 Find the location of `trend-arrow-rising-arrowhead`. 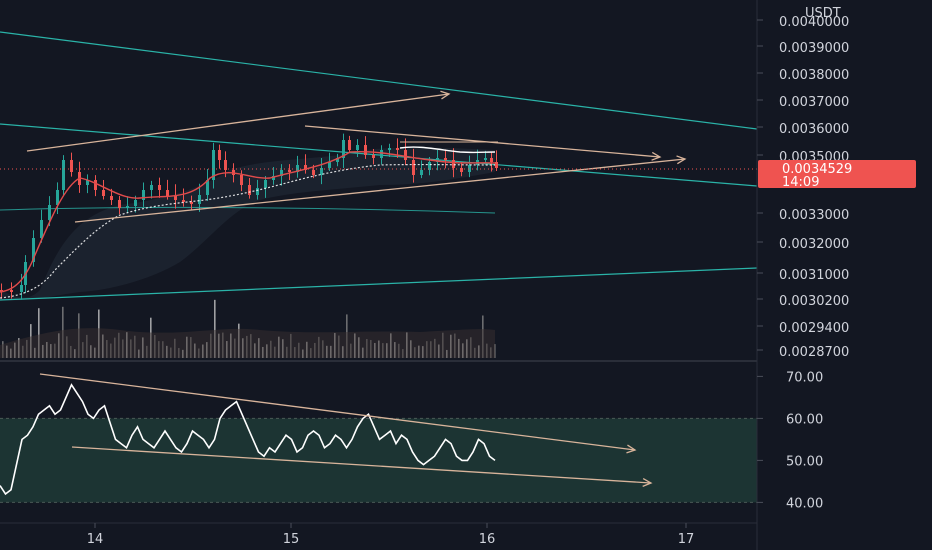

trend-arrow-rising-arrowhead is located at coordinates (681, 160).